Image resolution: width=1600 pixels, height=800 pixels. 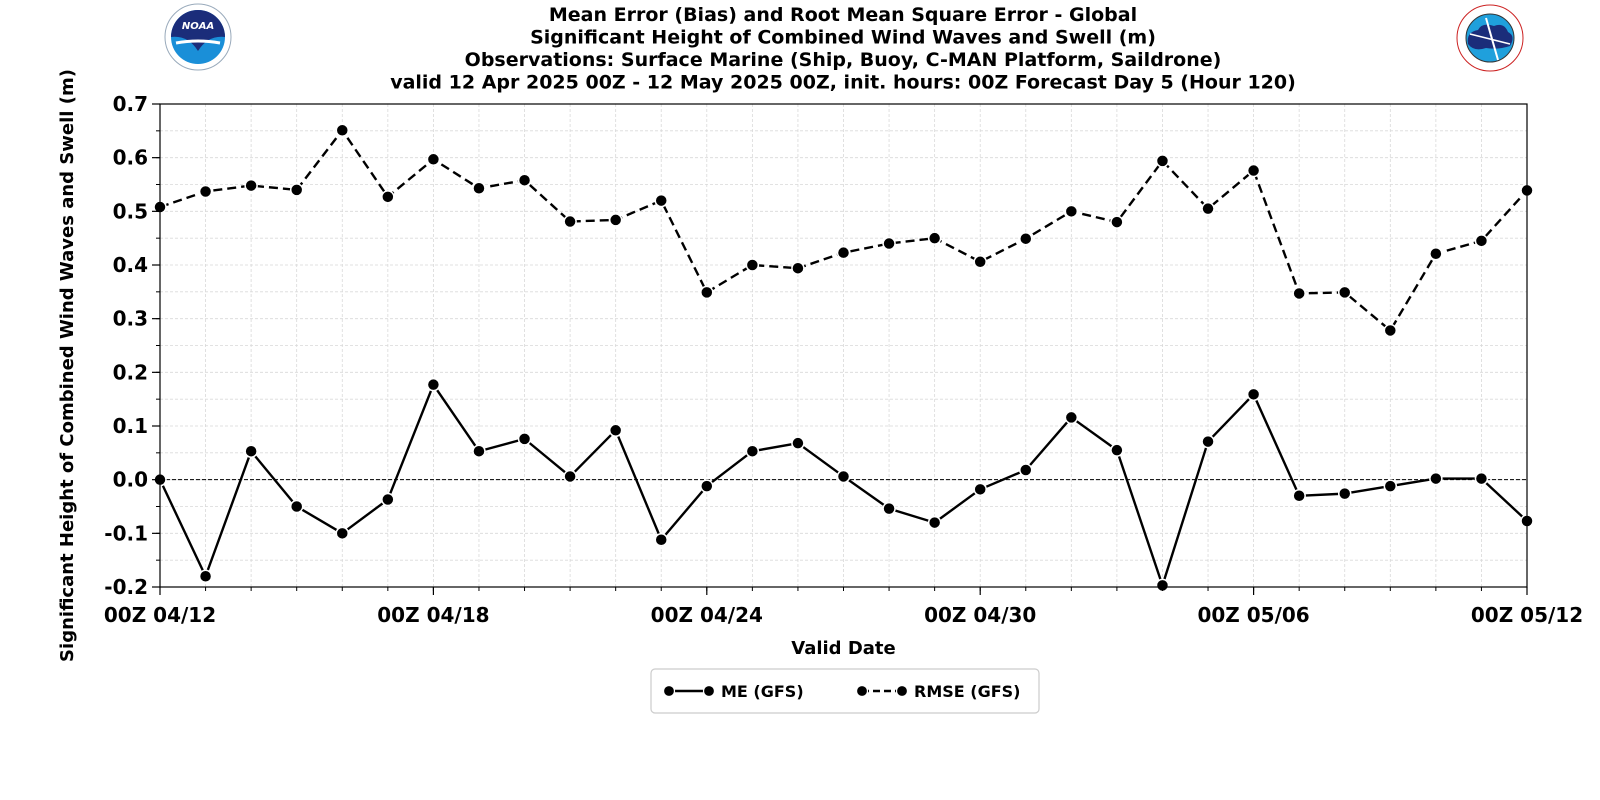 What do you see at coordinates (126, 533) in the screenshot?
I see `y-tick-label: -0.1` at bounding box center [126, 533].